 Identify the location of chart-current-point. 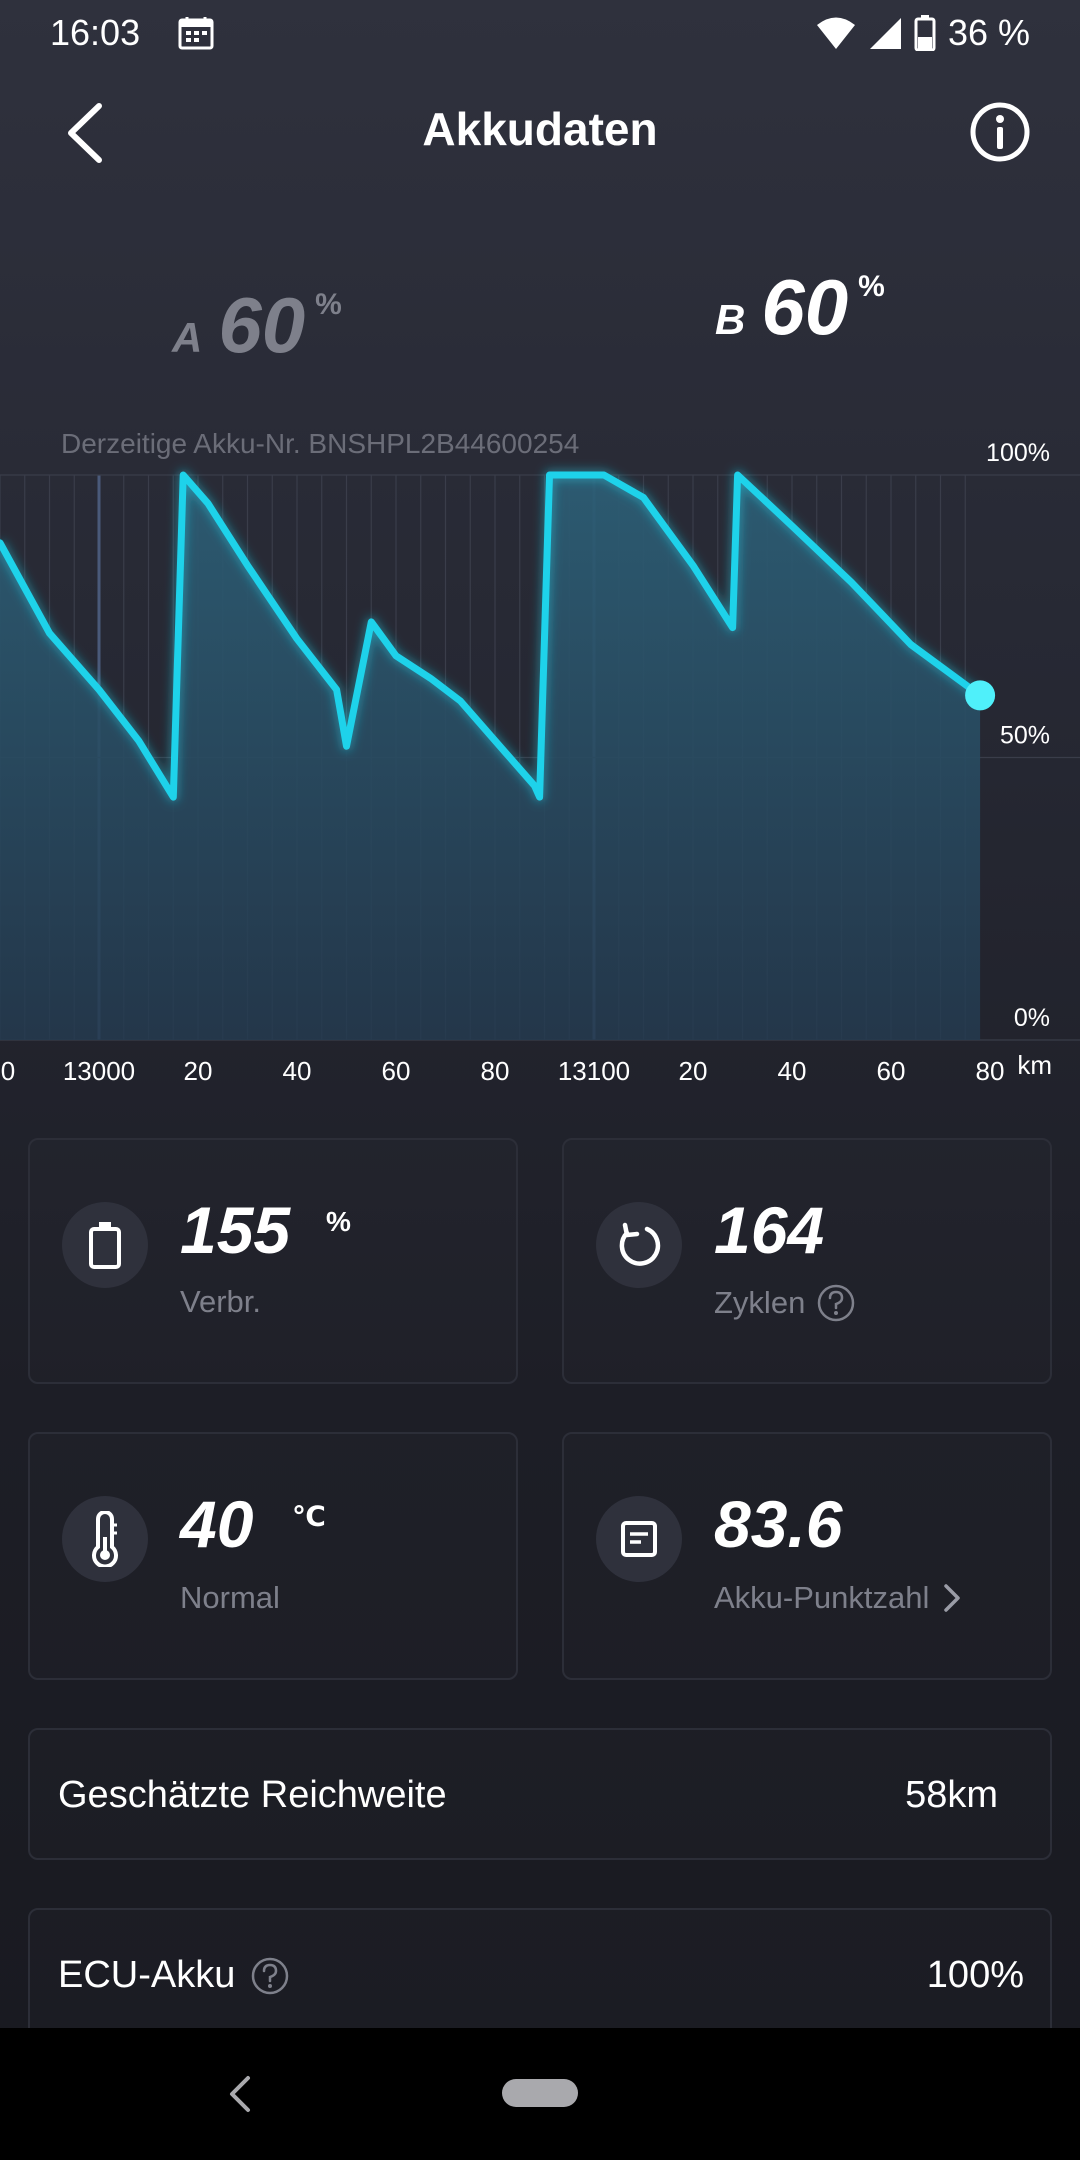
(980, 695).